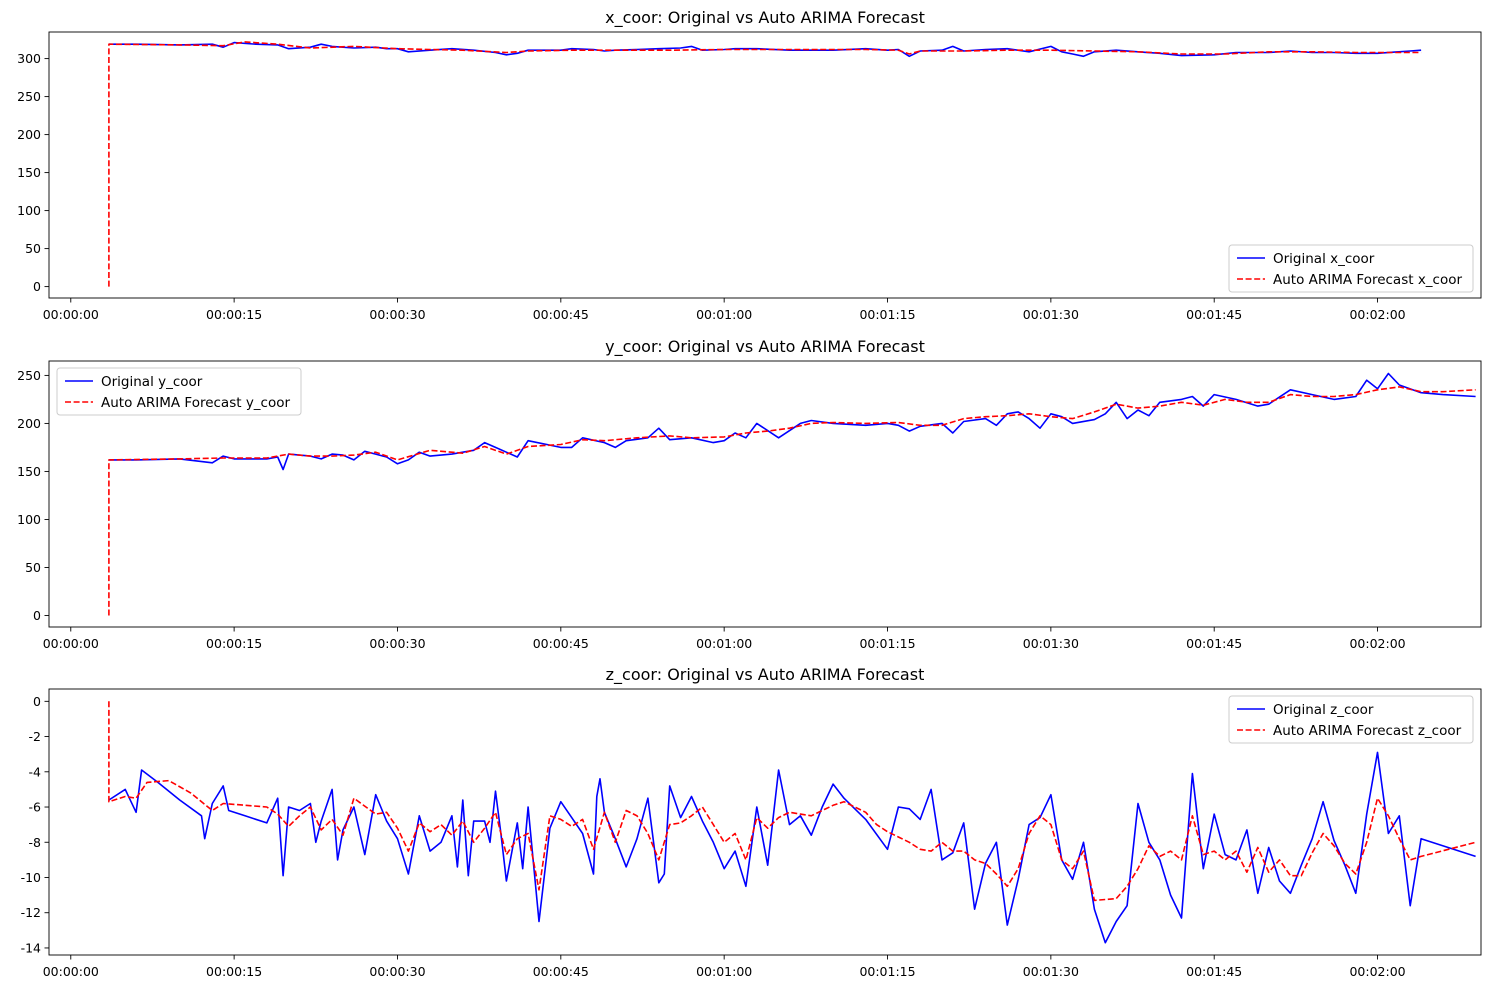 The height and width of the screenshot is (989, 1489). Describe the element at coordinates (31, 947) in the screenshot. I see `y-tick-label: -14` at that location.